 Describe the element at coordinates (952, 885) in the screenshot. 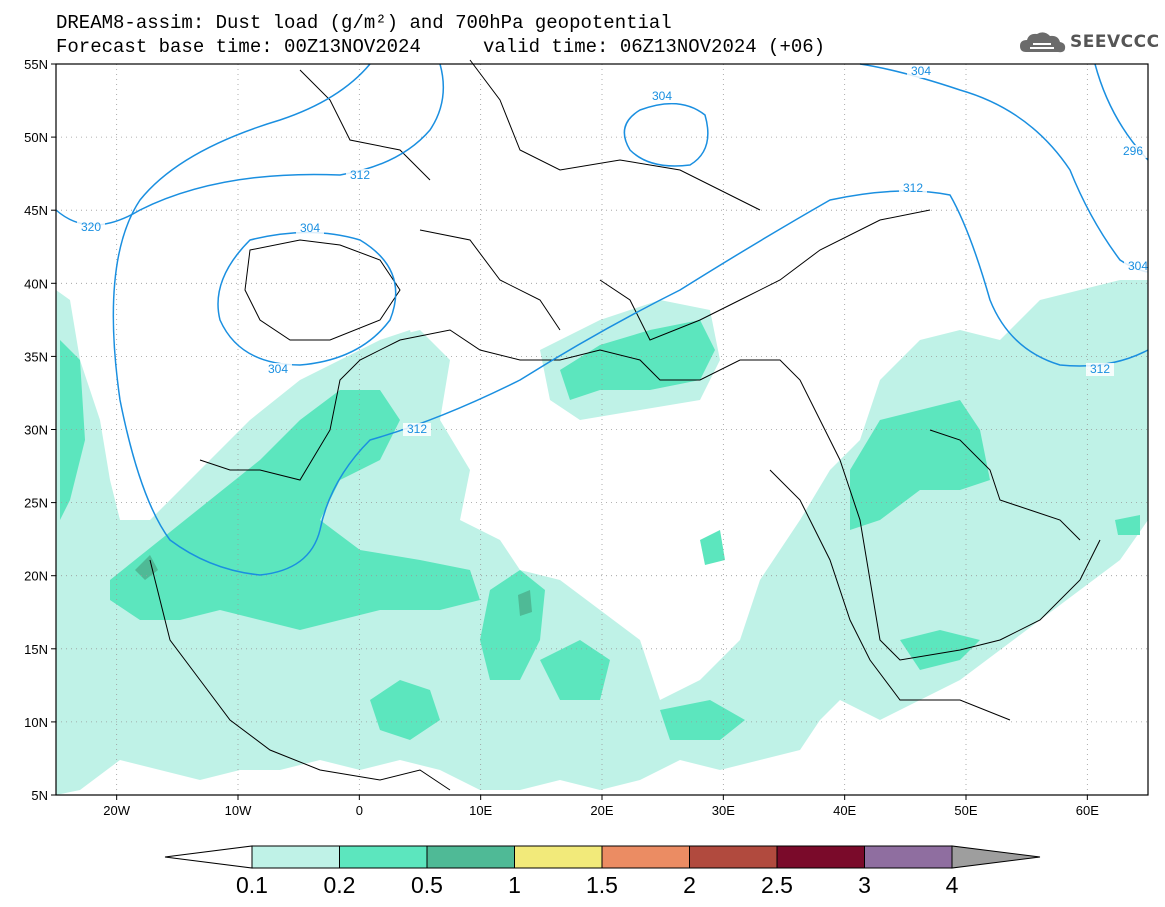

I see `colorbar-label: 4` at that location.